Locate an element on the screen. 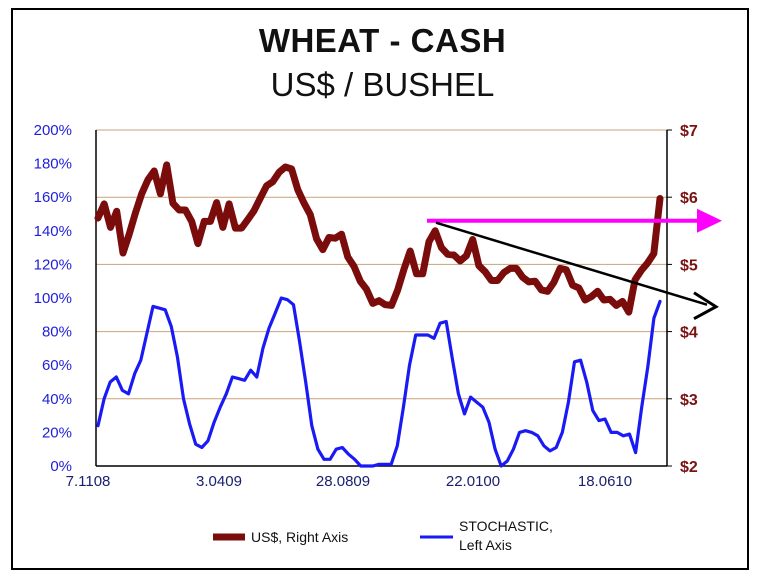 The image size is (765, 588). chart-title: WHEAT - CASH is located at coordinates (382, 40).